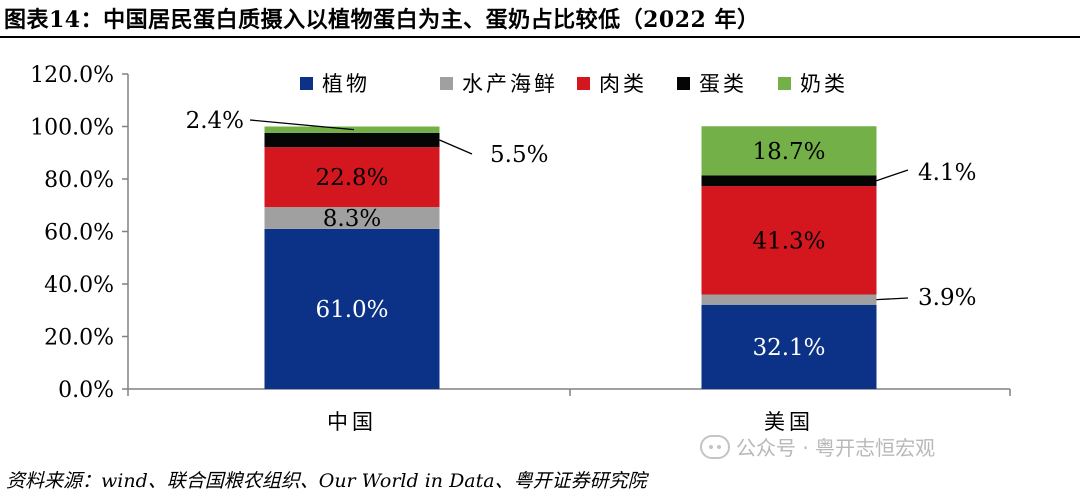  I want to click on legend-label: 水产海鲜, so click(510, 84).